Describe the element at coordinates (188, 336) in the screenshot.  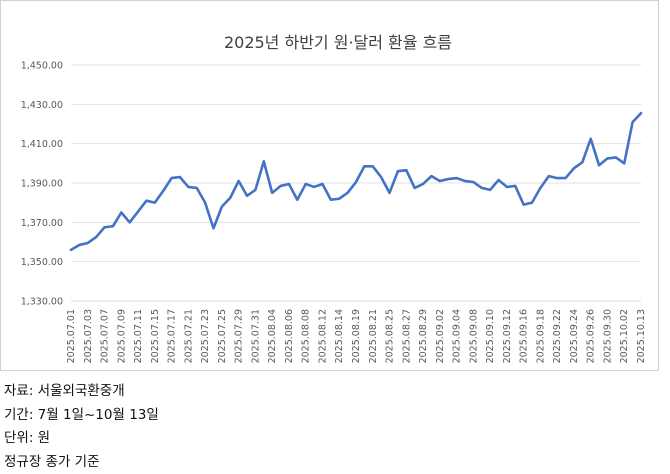
I see `x-tick-label: 2025.07.21` at that location.